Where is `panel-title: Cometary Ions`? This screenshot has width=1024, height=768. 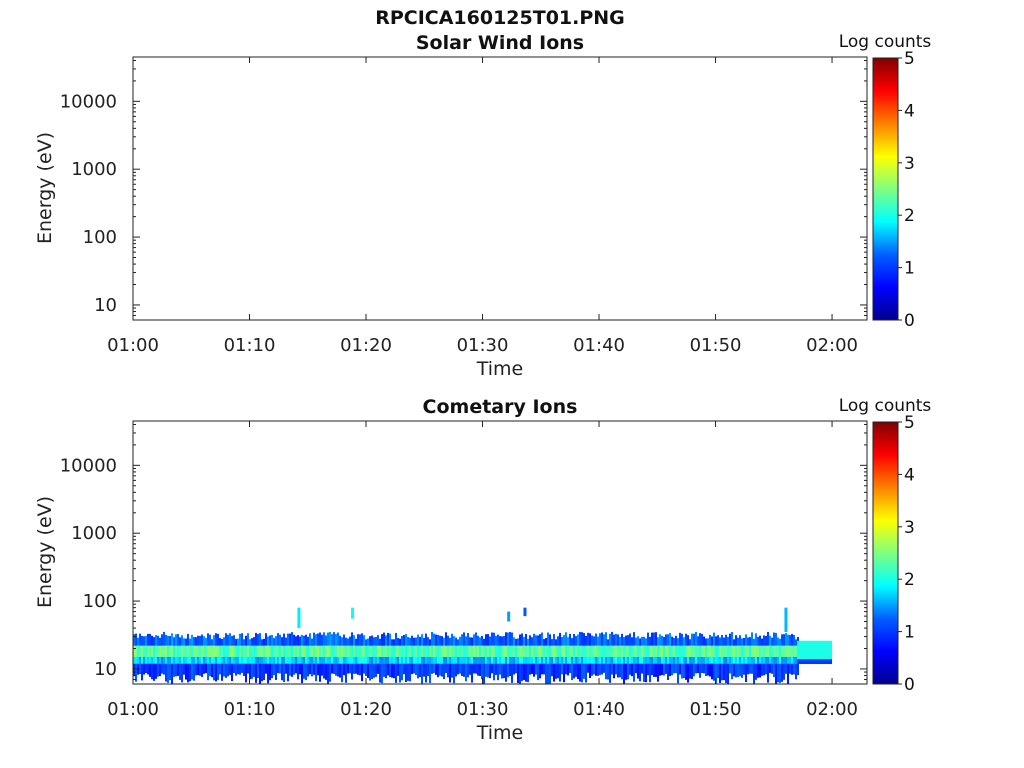 panel-title: Cometary Ions is located at coordinates (500, 407).